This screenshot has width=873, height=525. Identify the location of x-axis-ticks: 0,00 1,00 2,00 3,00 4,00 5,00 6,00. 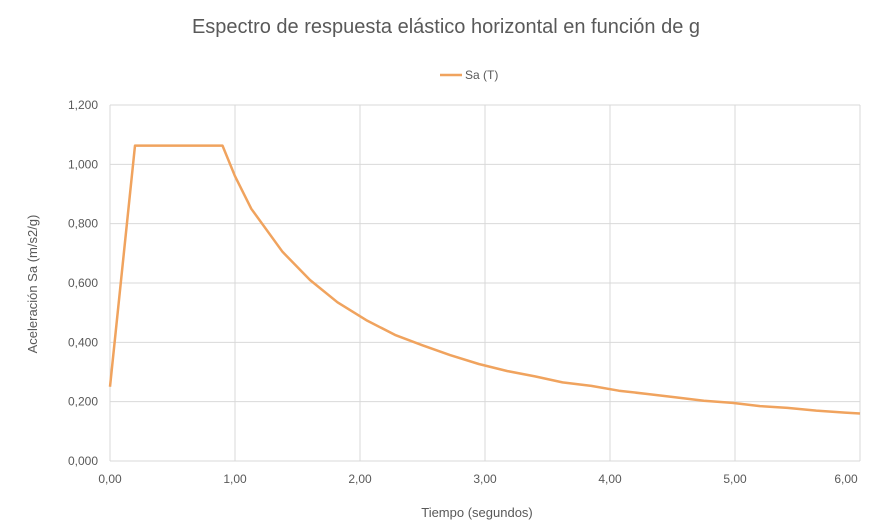
(478, 479).